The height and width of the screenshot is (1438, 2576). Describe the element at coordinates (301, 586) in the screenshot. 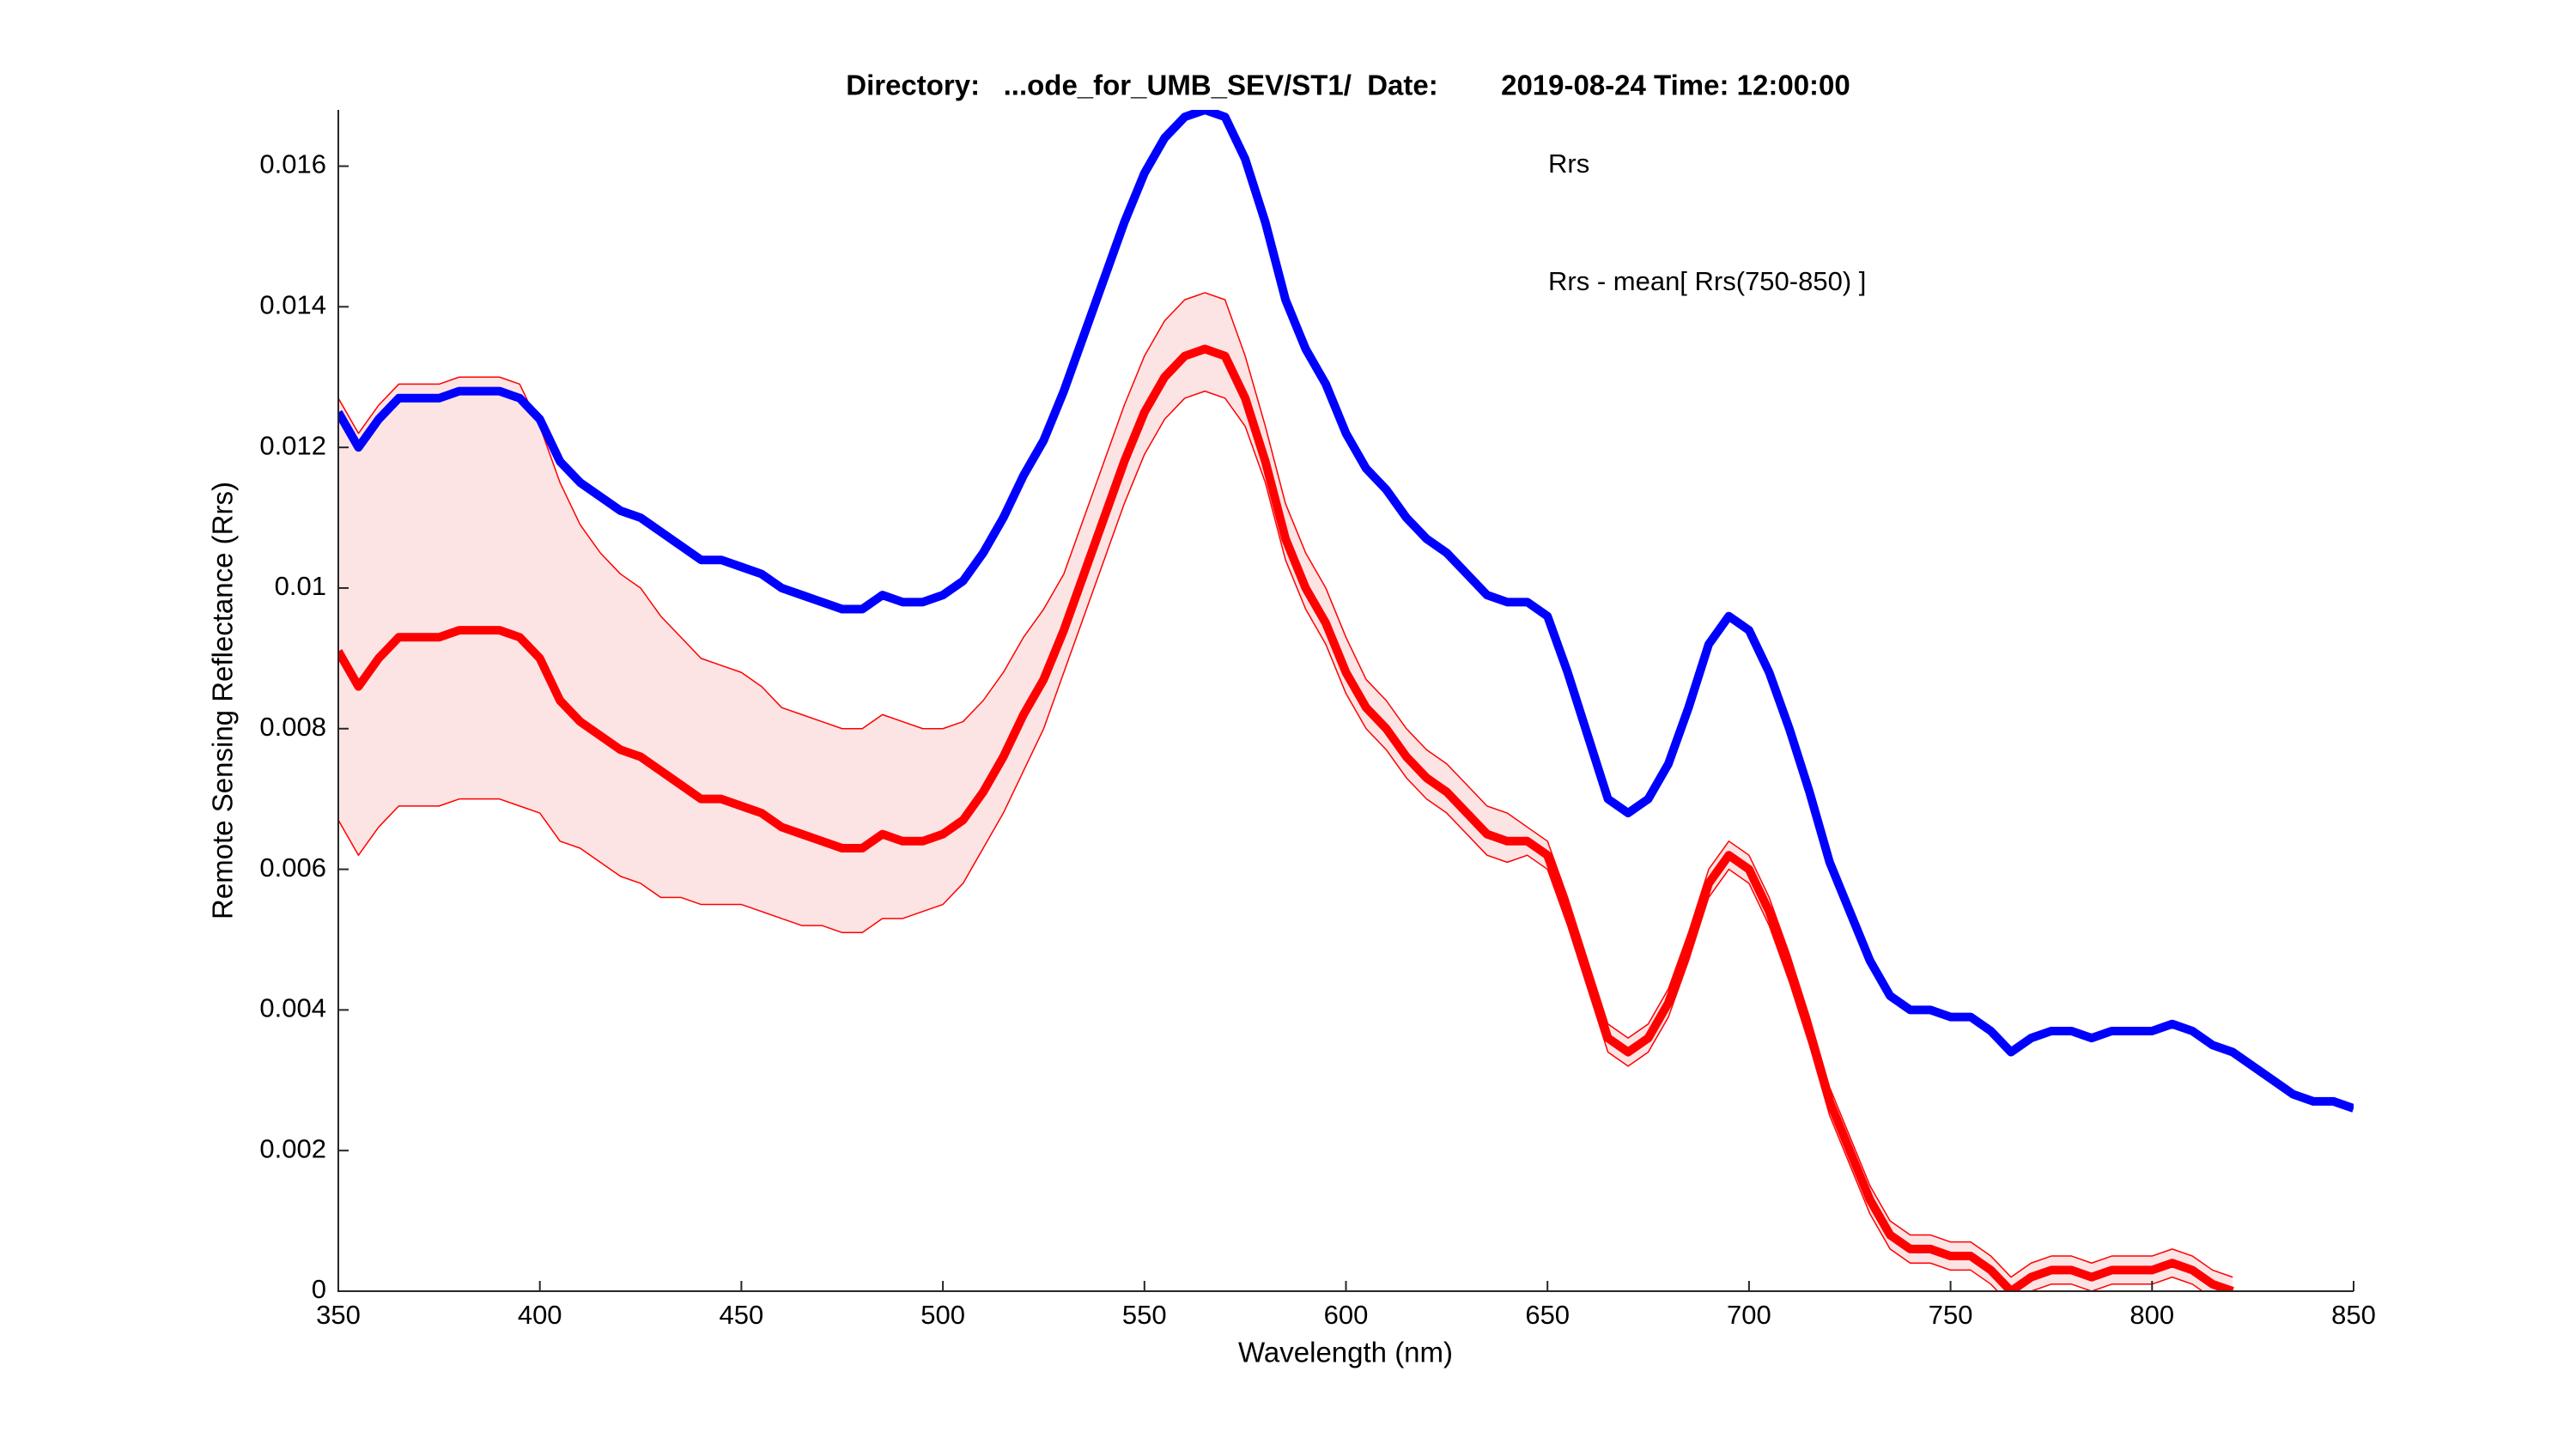

I see `y-tick-label: 0.01` at that location.